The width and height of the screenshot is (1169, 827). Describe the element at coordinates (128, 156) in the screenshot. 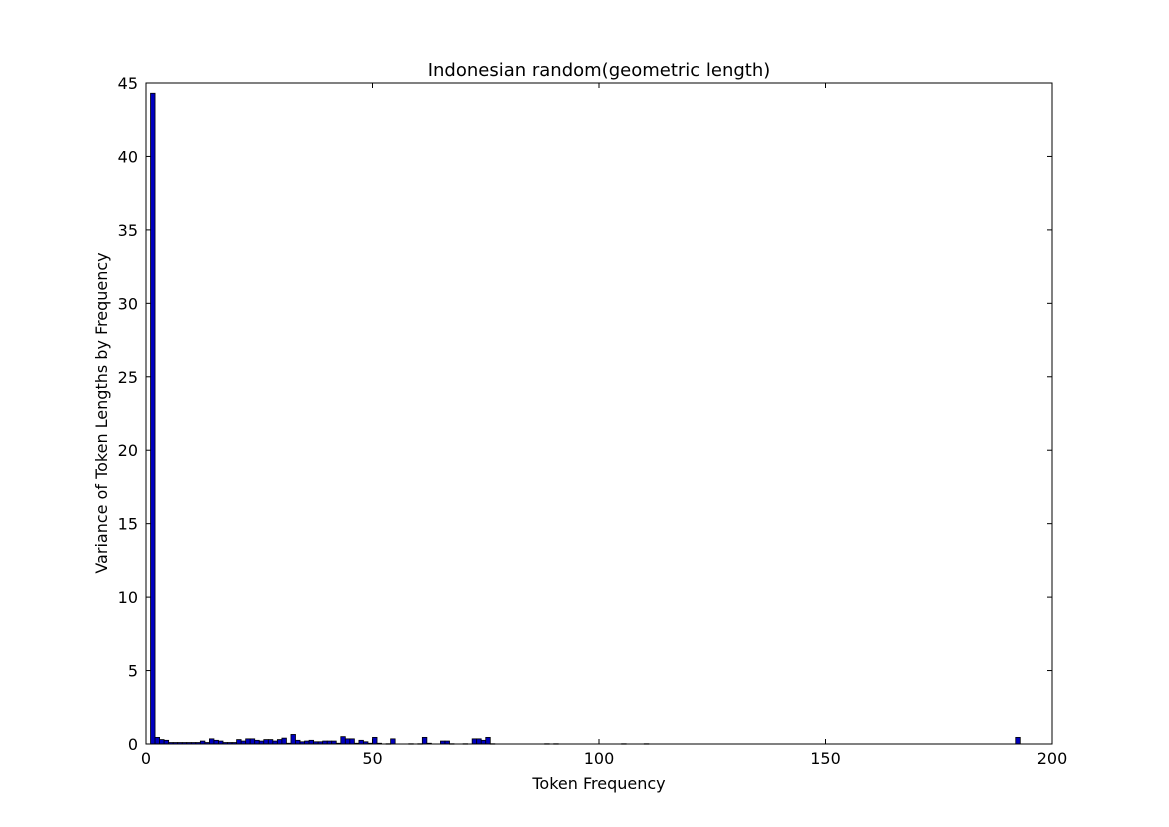

I see `y-tick-label: 40` at that location.